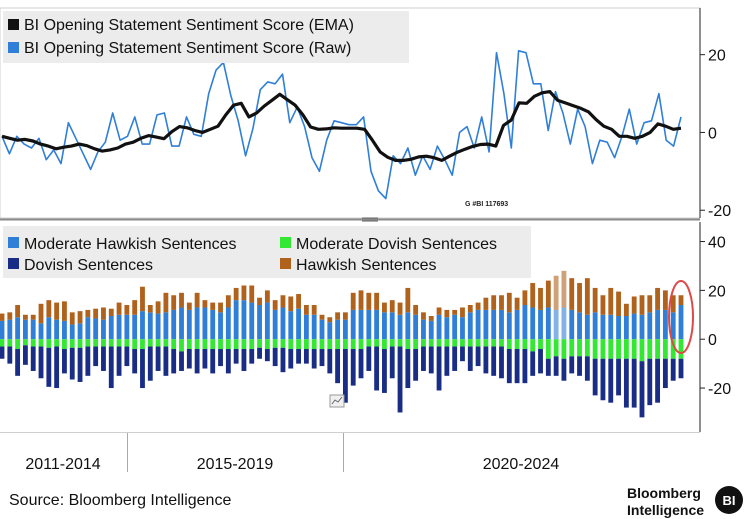 The image size is (748, 519). Describe the element at coordinates (712, 133) in the screenshot. I see `sentiment-tick-label: 0` at that location.